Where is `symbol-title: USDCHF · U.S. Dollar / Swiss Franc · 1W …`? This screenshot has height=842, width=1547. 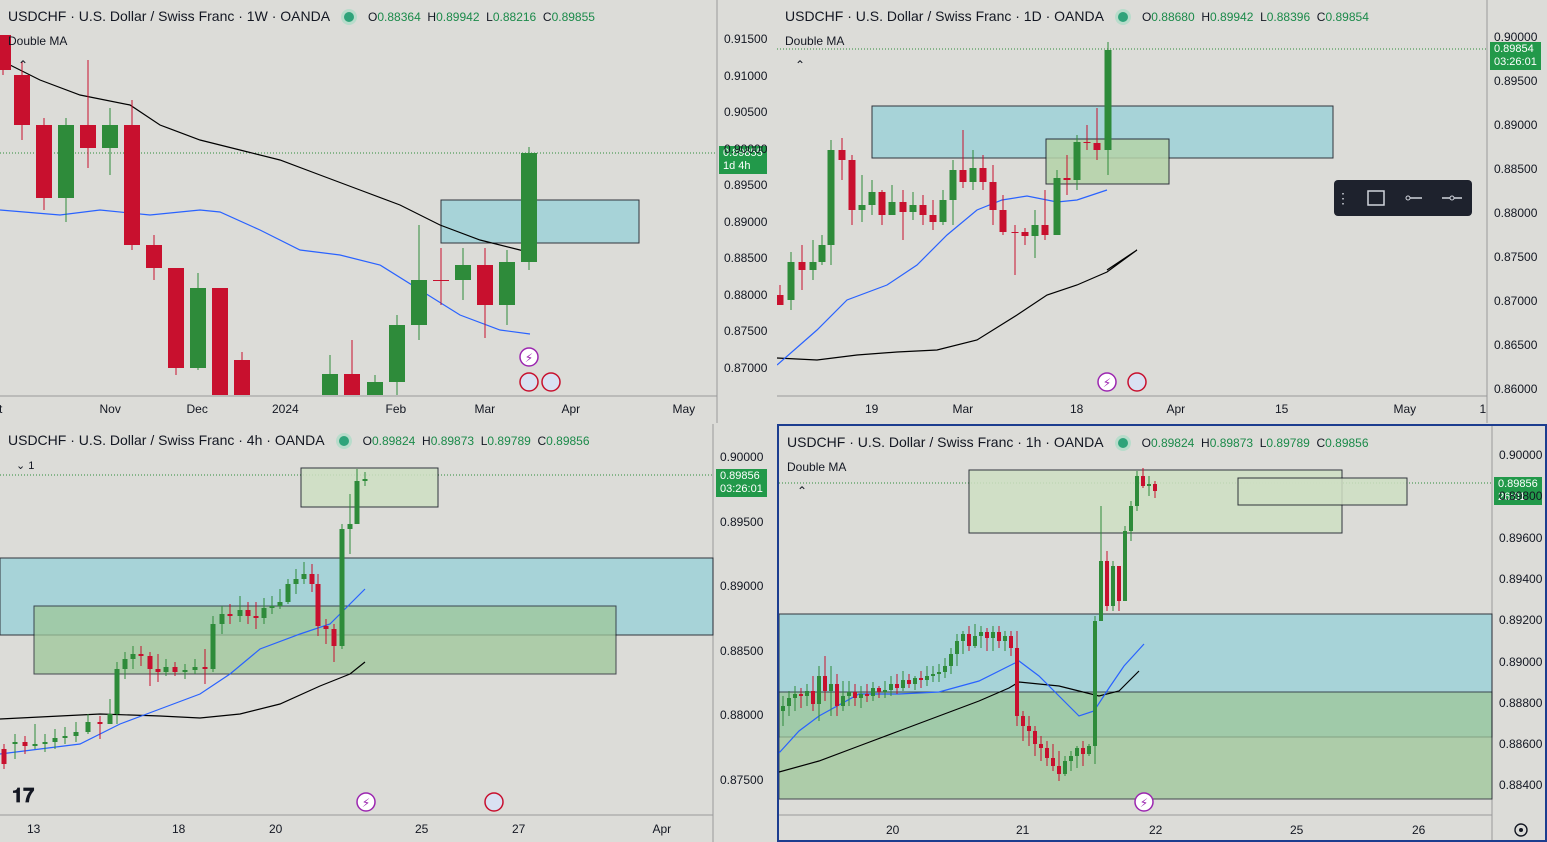
symbol-title: USDCHF · U.S. Dollar / Swiss Franc · 1W … is located at coordinates (169, 16).